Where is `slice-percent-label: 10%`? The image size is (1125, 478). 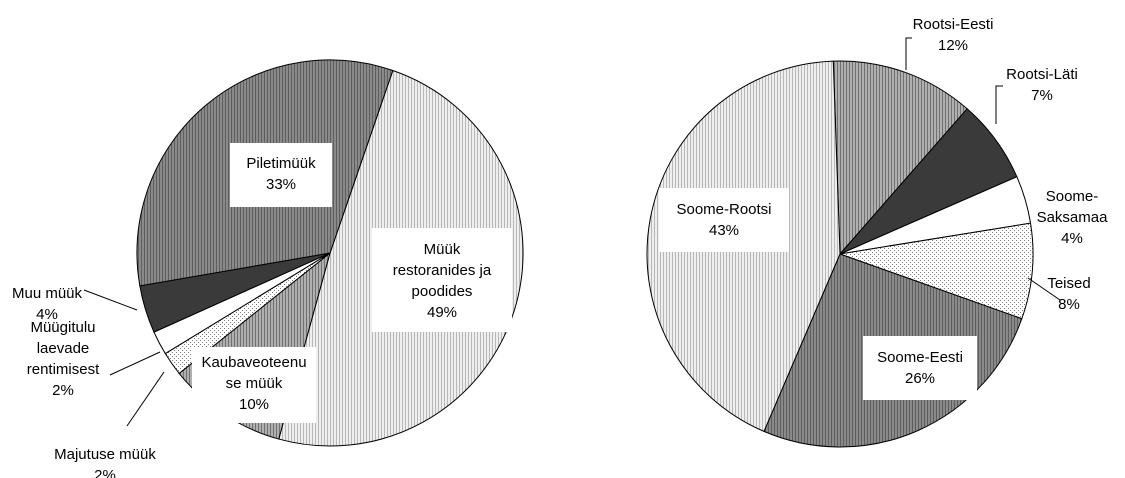
slice-percent-label: 10% is located at coordinates (254, 404).